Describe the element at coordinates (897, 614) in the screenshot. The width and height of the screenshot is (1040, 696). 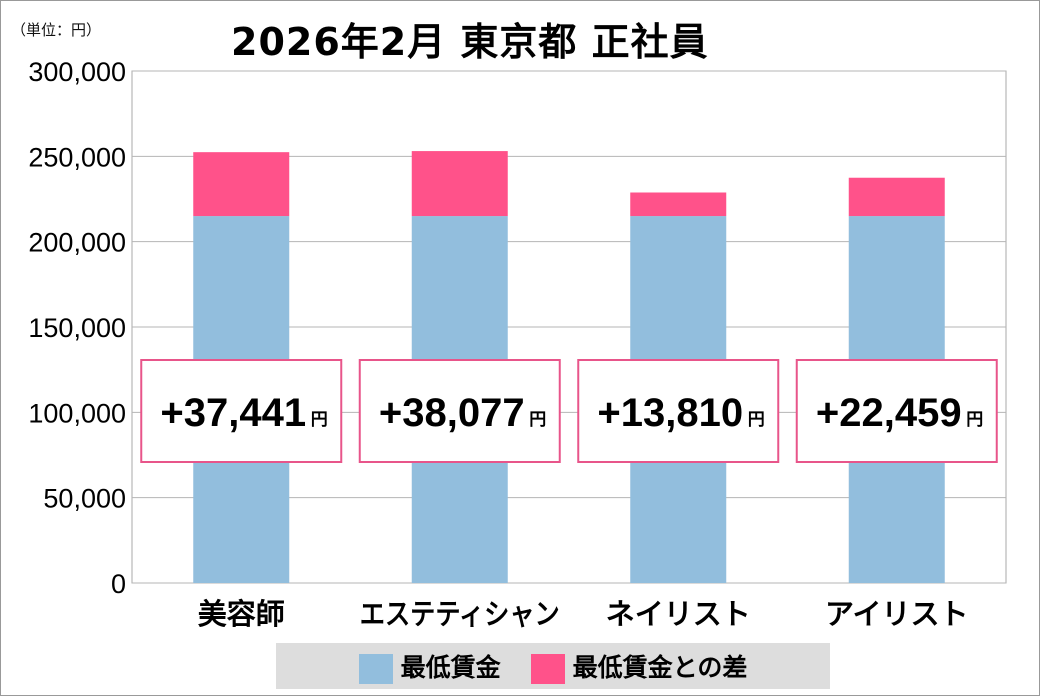
I see `x-category-label: アイリスト` at that location.